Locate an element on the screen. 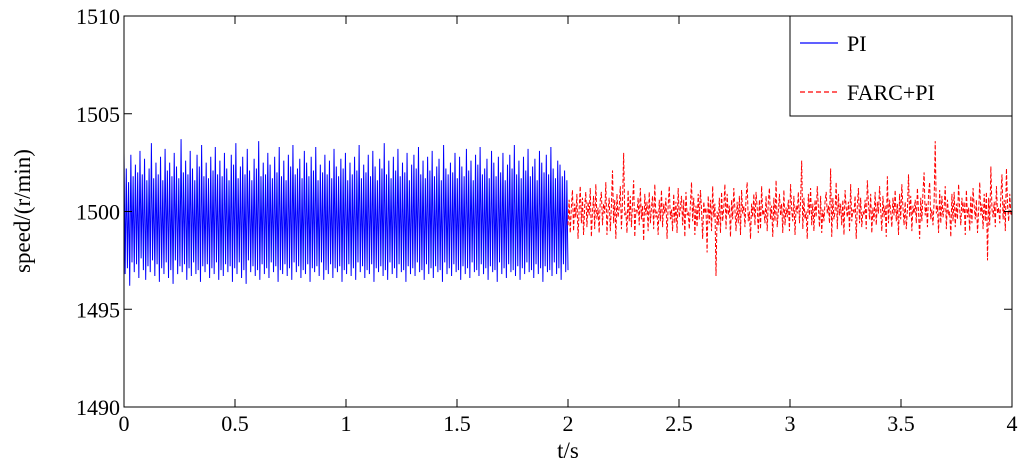  x-tick-label: 3.5 is located at coordinates (901, 423).